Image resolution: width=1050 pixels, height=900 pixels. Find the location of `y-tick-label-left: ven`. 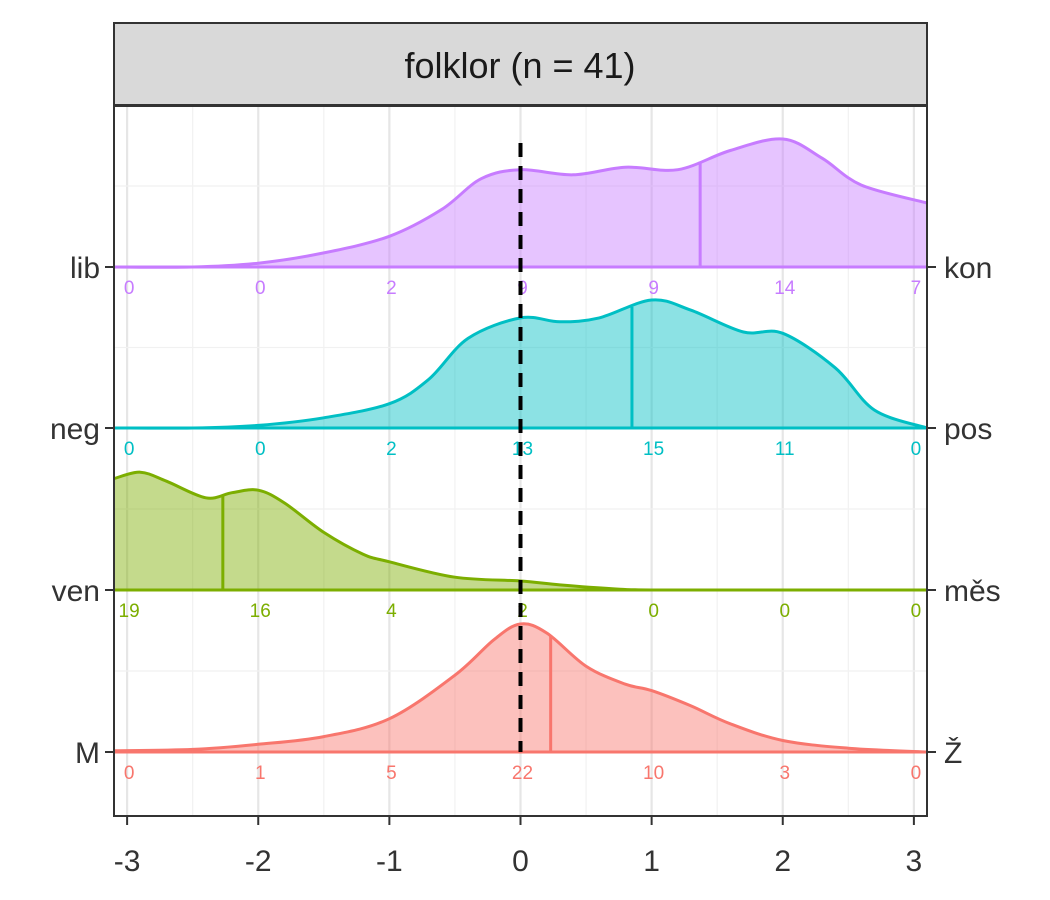

y-tick-label-left: ven is located at coordinates (76, 591).